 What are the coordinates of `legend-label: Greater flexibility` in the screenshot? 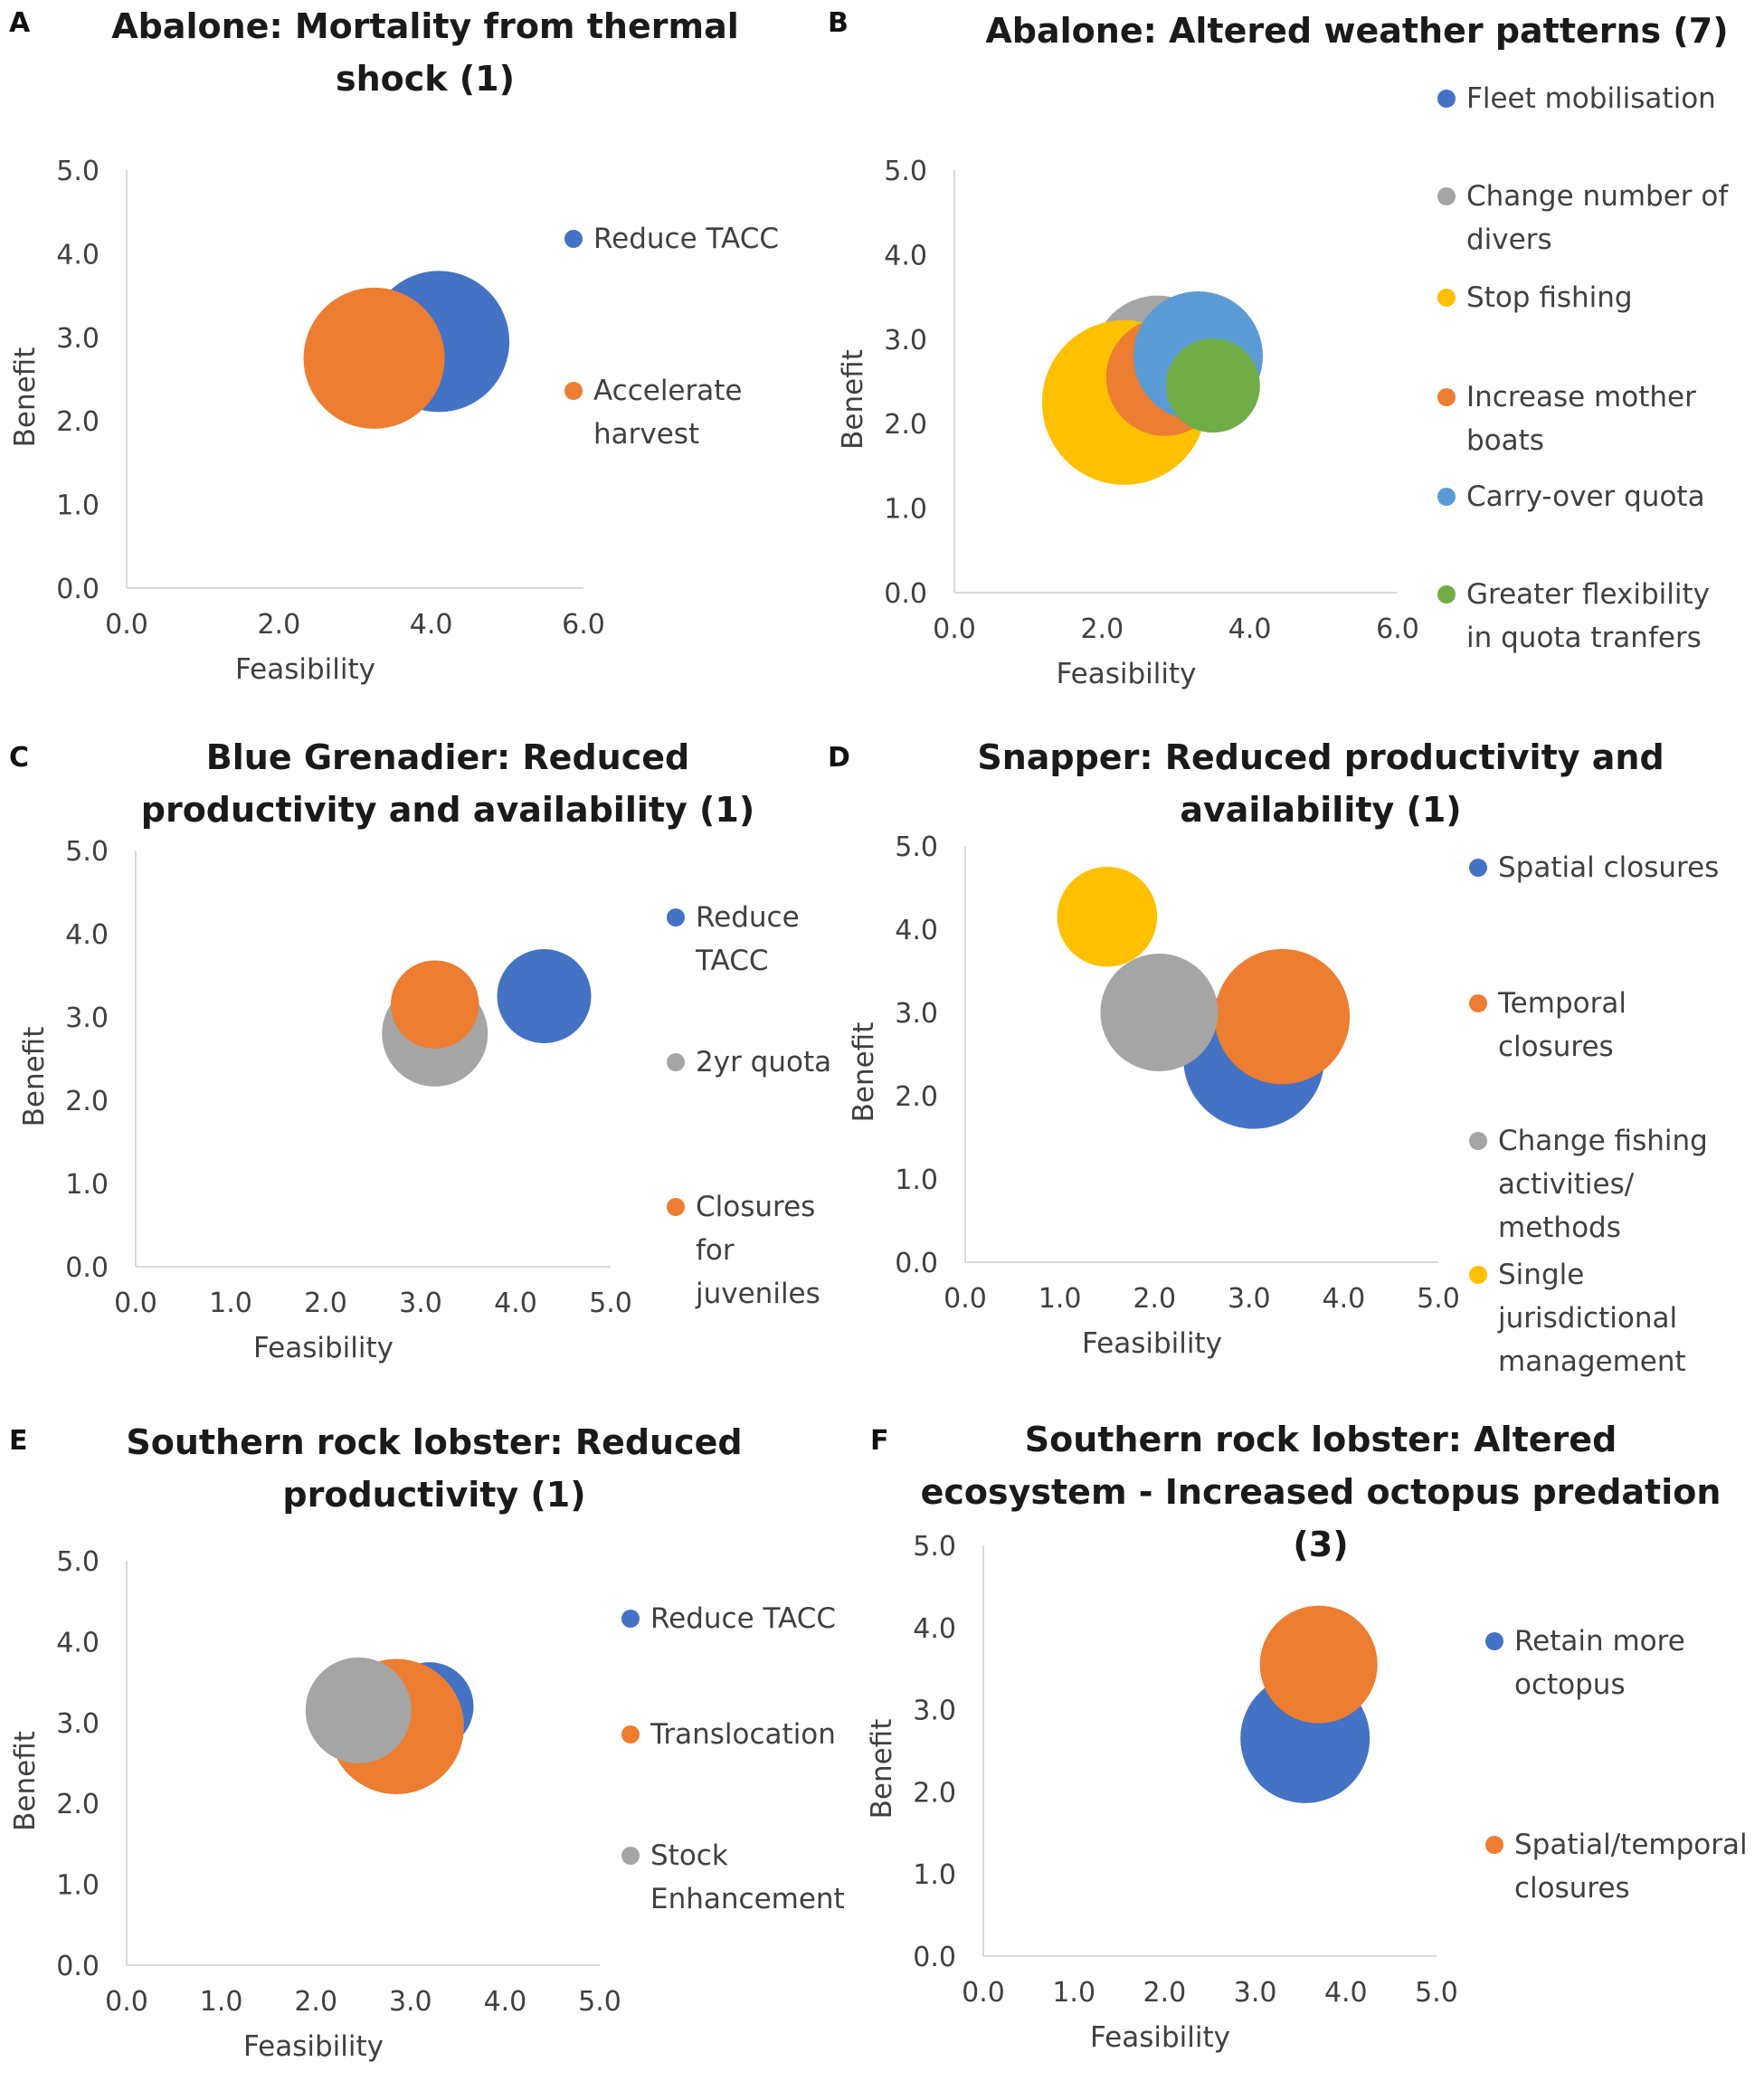 It's located at (1588, 595).